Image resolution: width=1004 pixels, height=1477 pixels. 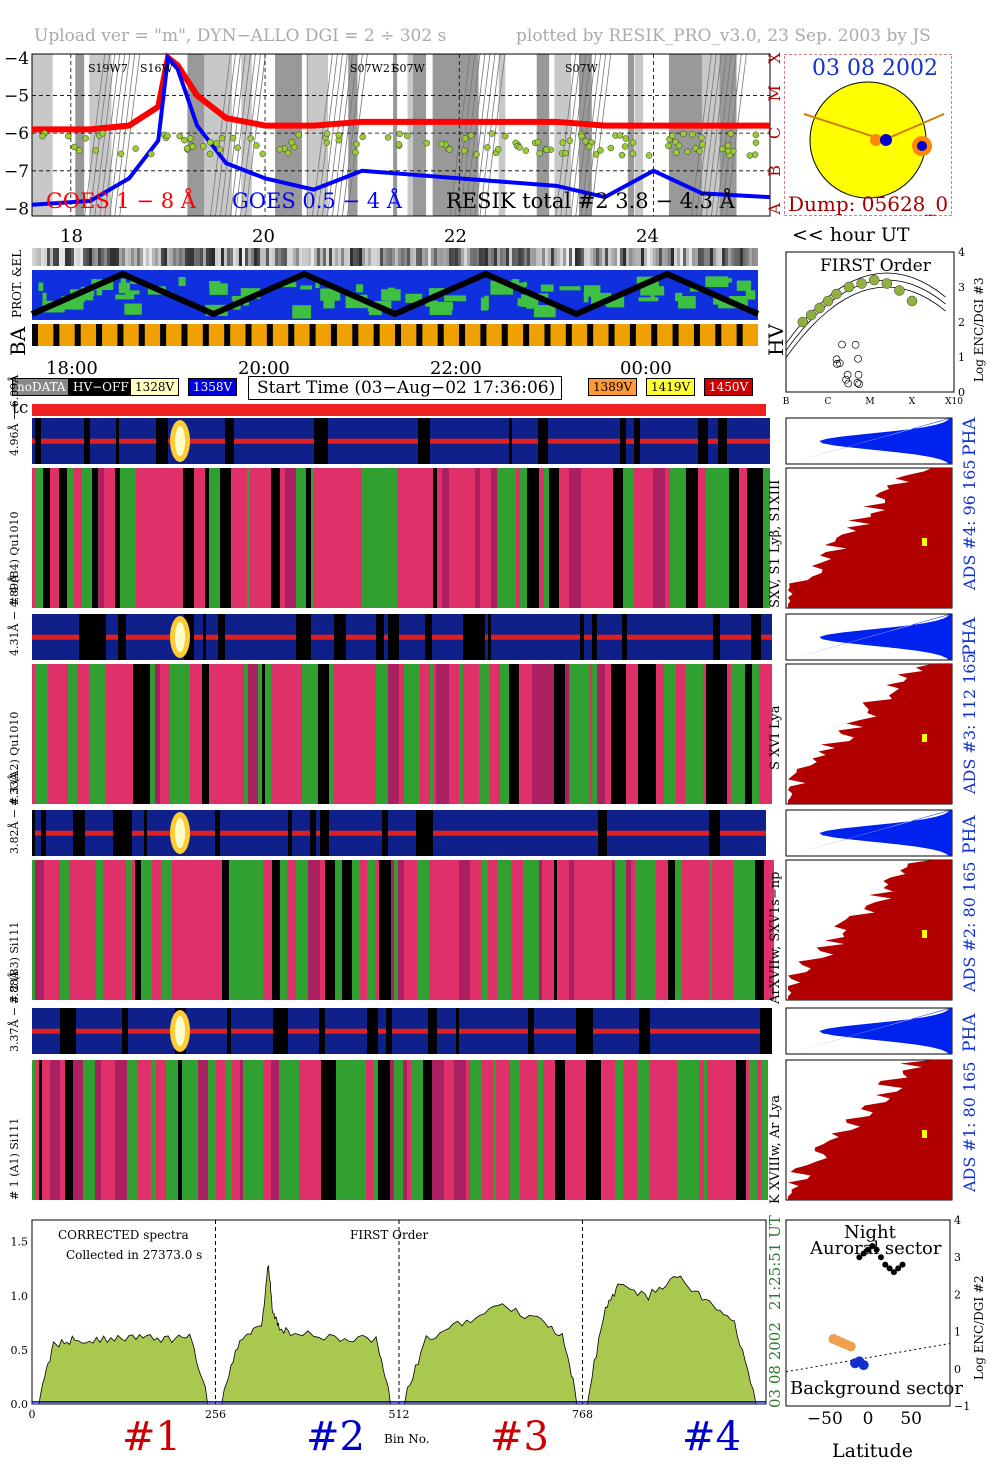 I want to click on legend-1328v: 1328V, so click(x=155, y=387).